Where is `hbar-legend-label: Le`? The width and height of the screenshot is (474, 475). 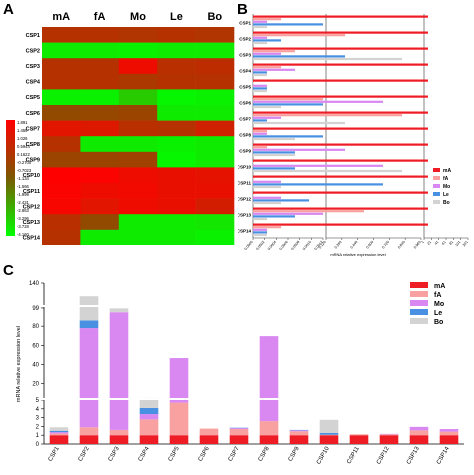 hbar-legend-label: Le is located at coordinates (446, 195).